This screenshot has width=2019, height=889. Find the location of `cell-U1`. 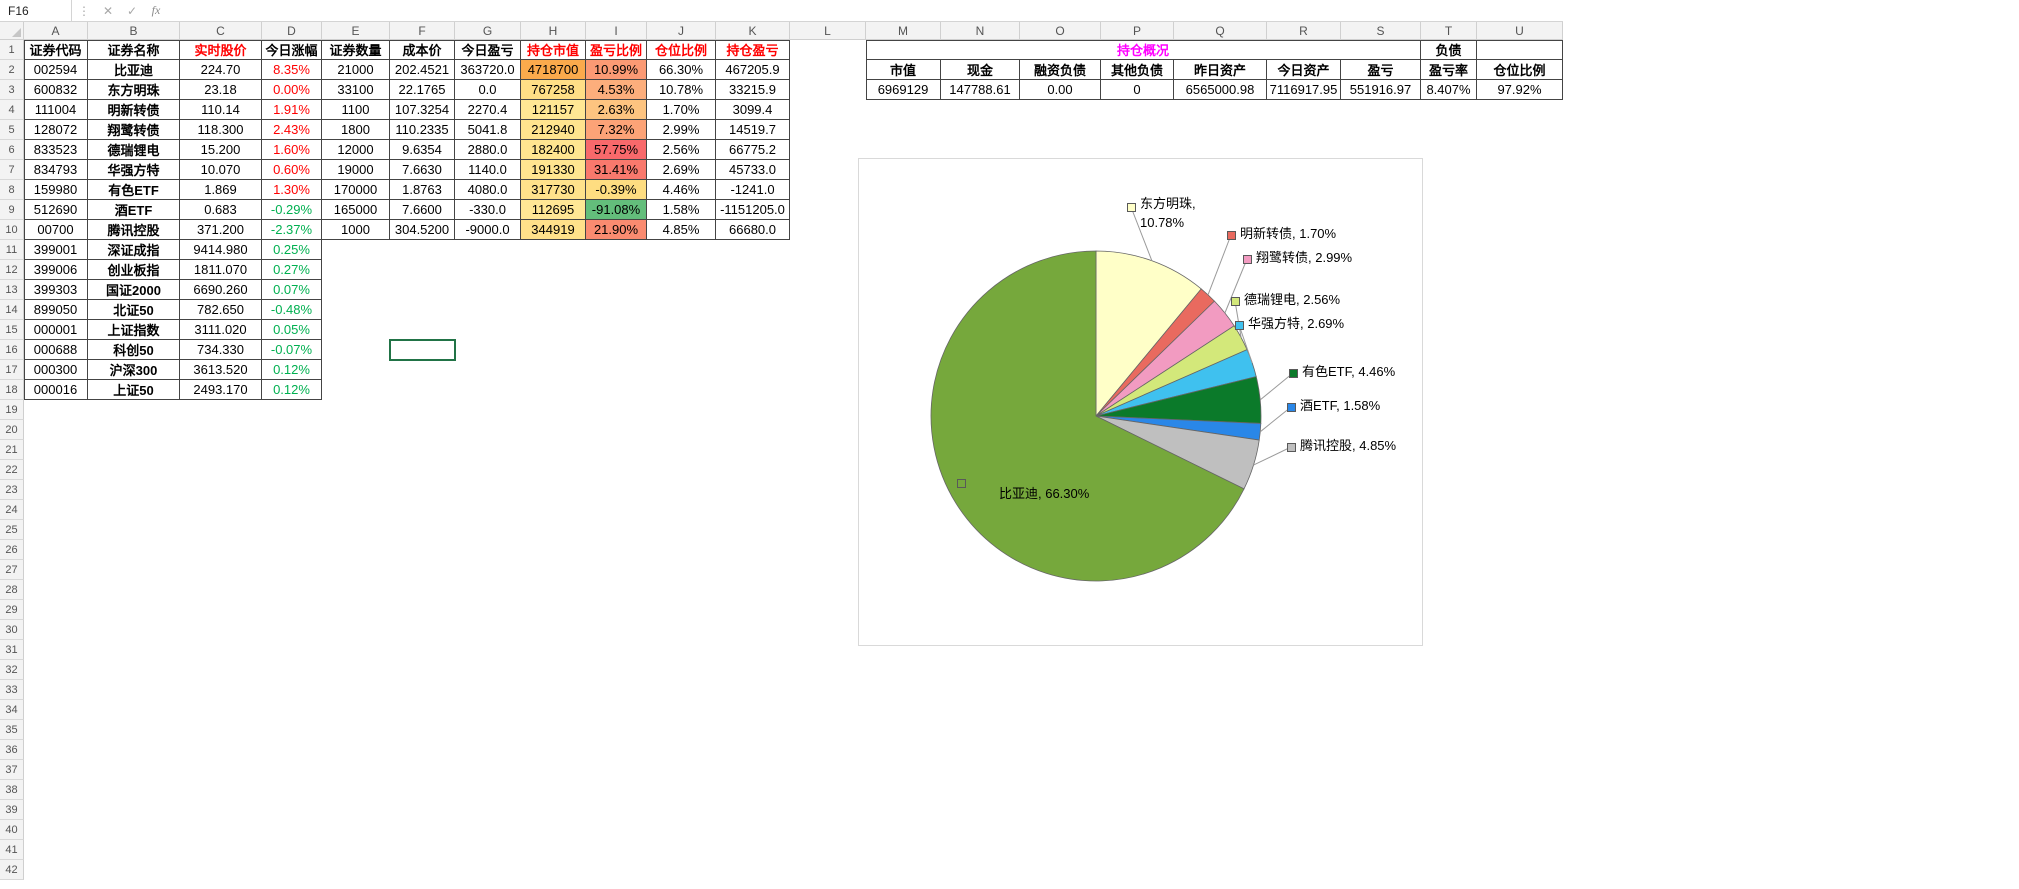

cell-U1 is located at coordinates (1520, 50).